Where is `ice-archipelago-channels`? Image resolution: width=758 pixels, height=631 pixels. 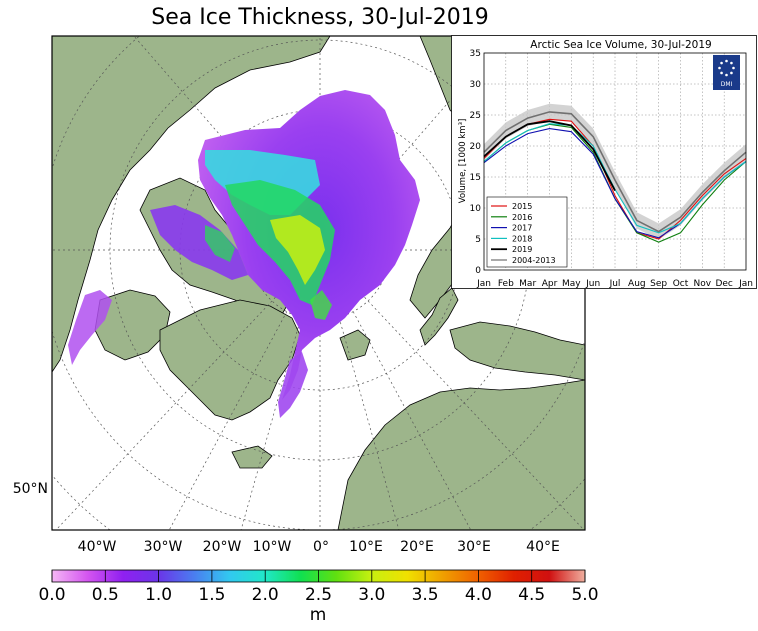 ice-archipelago-channels is located at coordinates (220, 243).